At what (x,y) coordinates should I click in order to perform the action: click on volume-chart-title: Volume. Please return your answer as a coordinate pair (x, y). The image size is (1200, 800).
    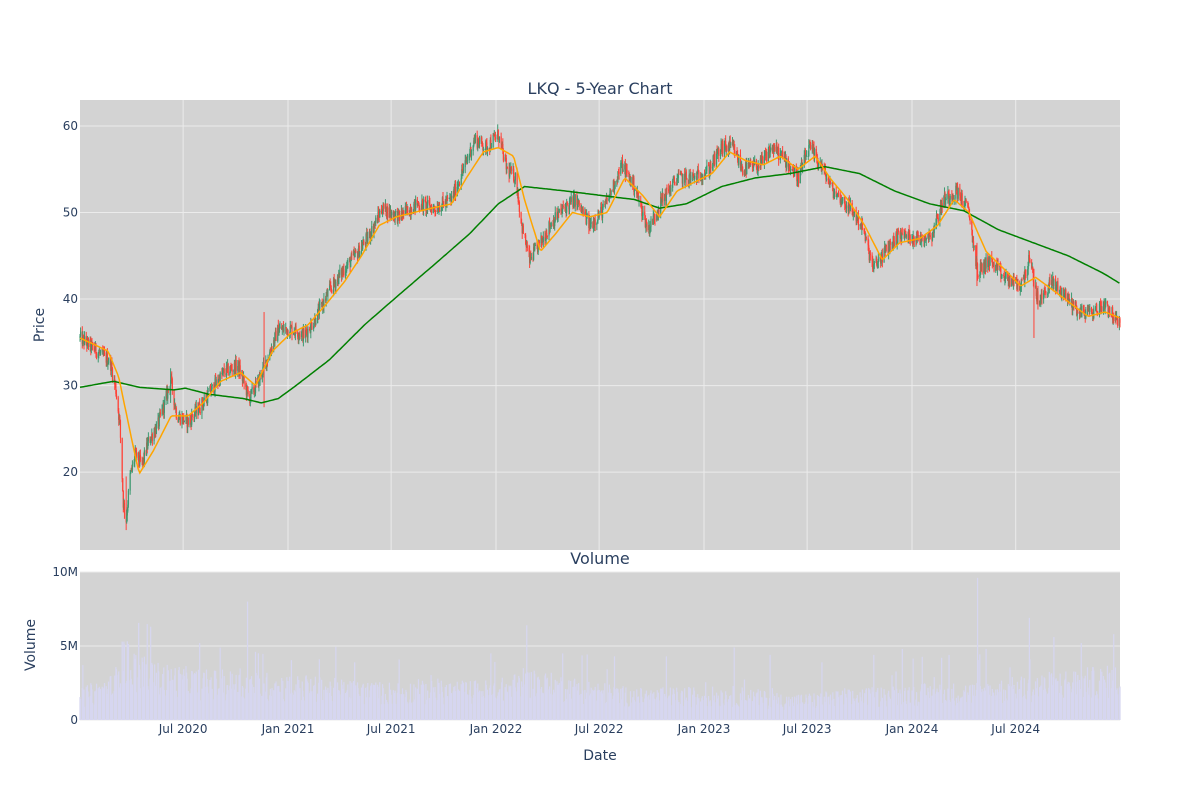
    Looking at the image, I should click on (600, 558).